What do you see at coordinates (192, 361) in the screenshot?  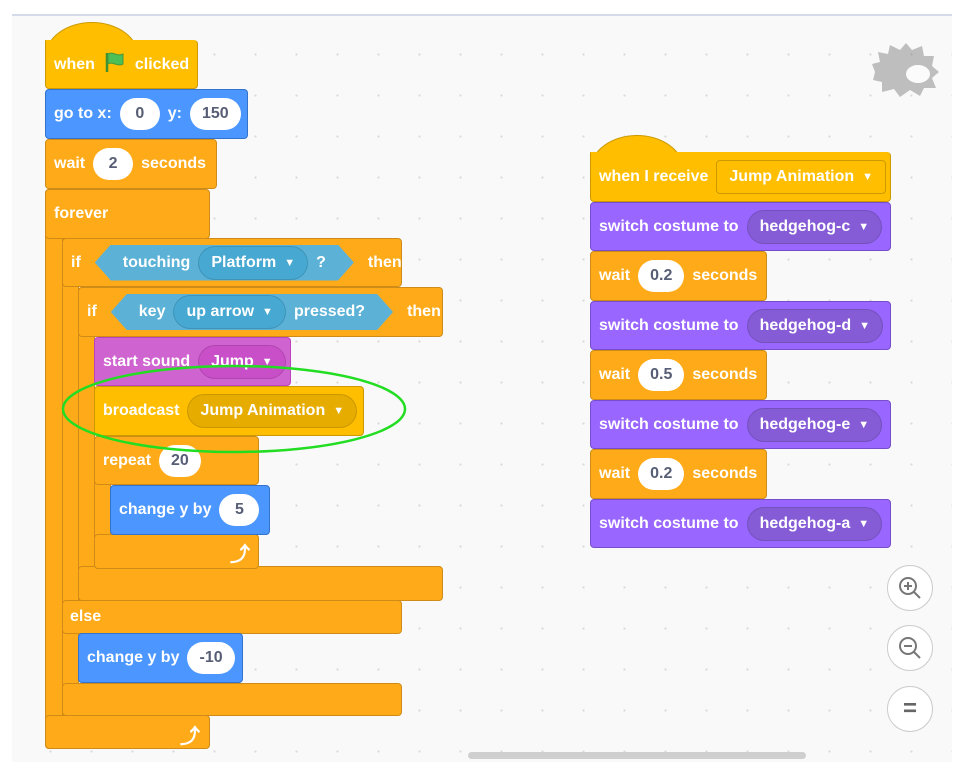 I see `start-sound-block: start sound Jump ▼` at bounding box center [192, 361].